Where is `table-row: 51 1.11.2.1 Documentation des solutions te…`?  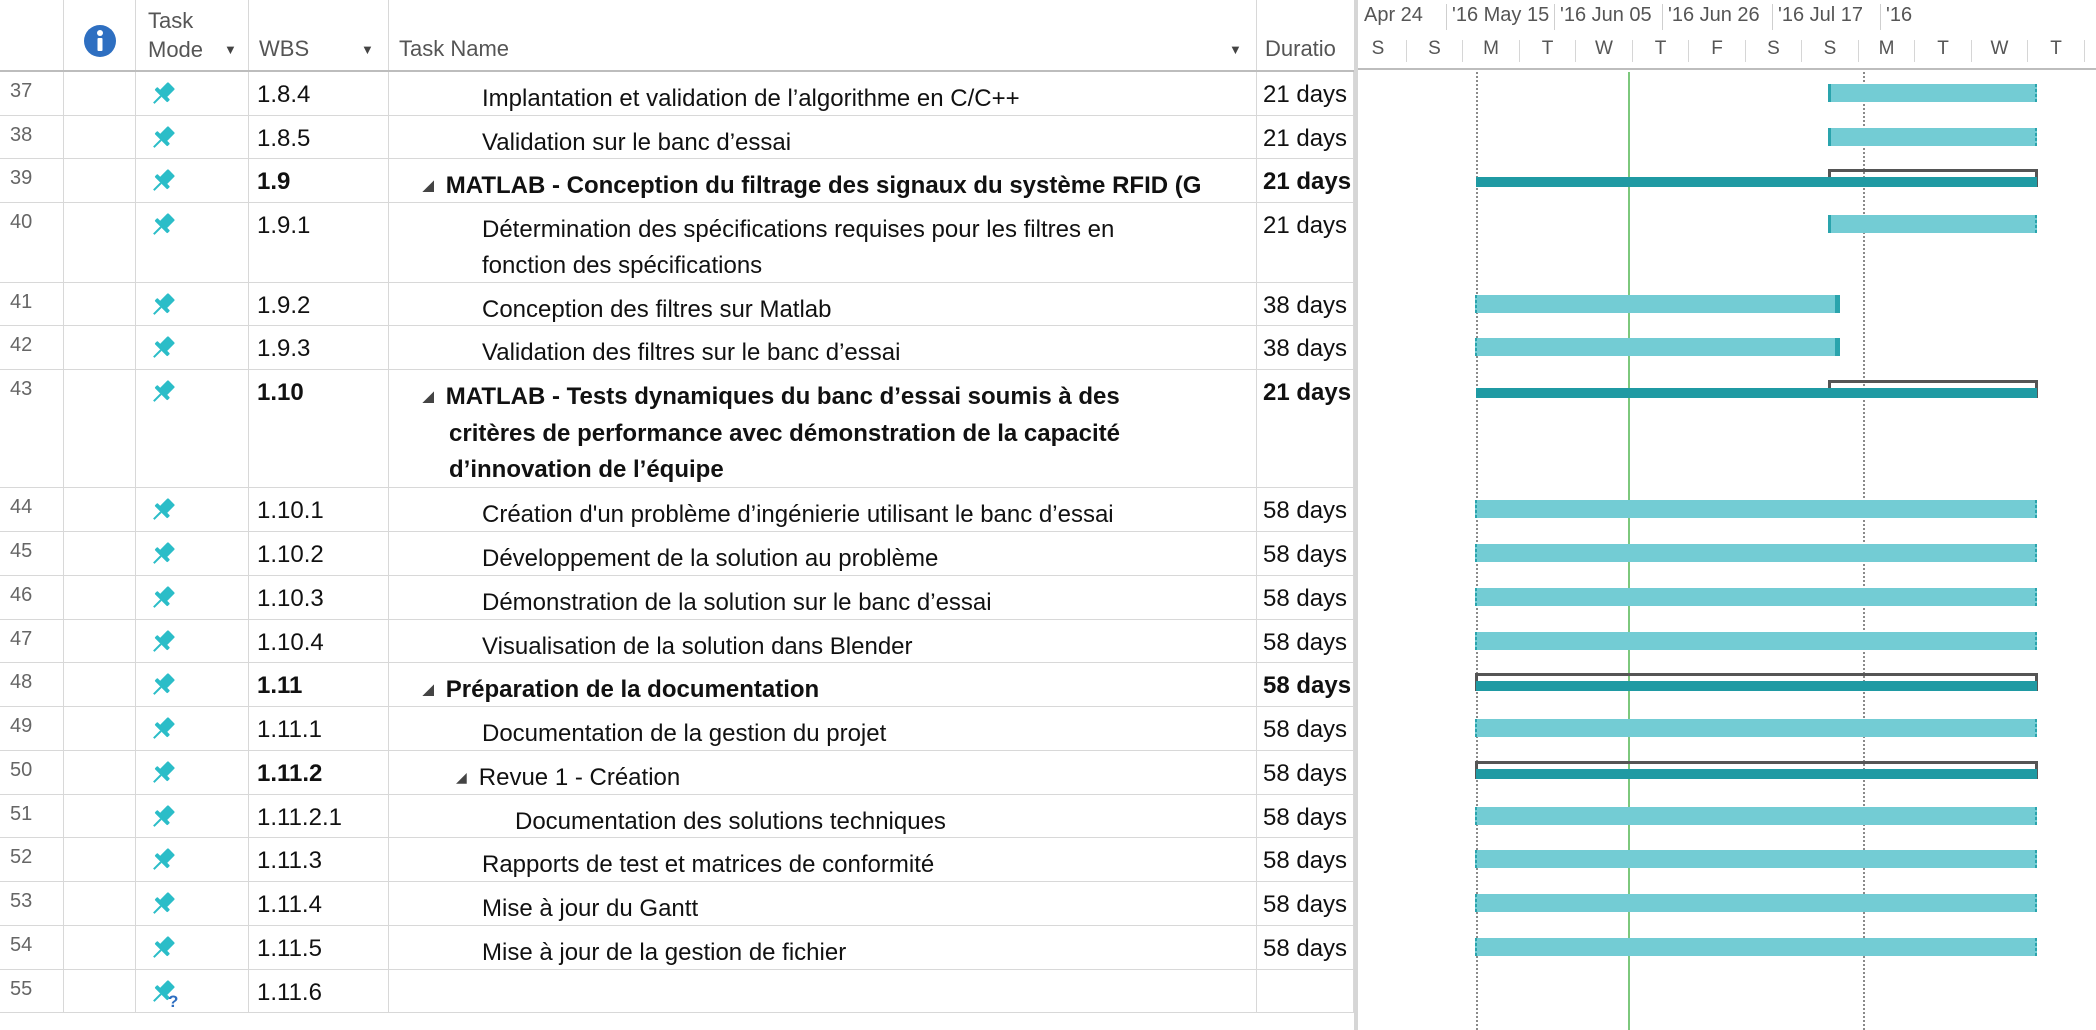
table-row: 51 1.11.2.1 Documentation des solutions te… is located at coordinates (677, 816).